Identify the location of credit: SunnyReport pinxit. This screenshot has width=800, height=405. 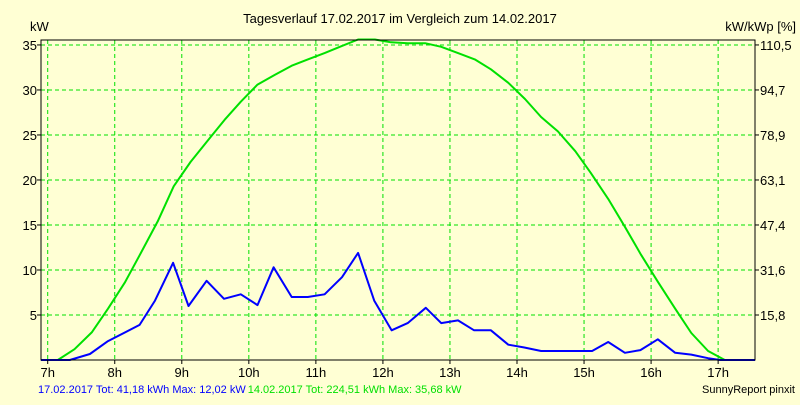
(748, 390).